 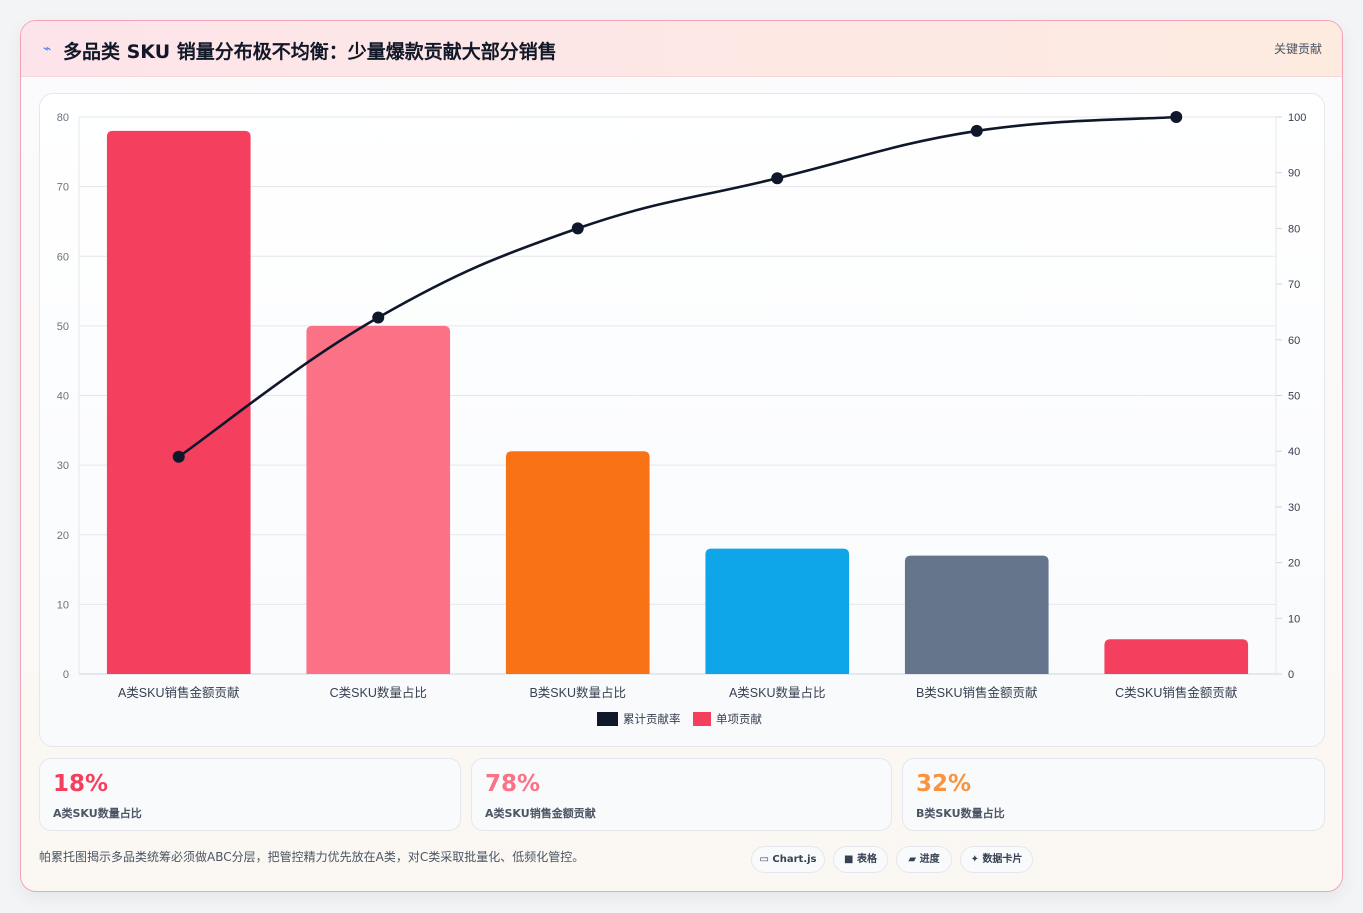 I want to click on legend-label: 累计贡献率, so click(x=652, y=719).